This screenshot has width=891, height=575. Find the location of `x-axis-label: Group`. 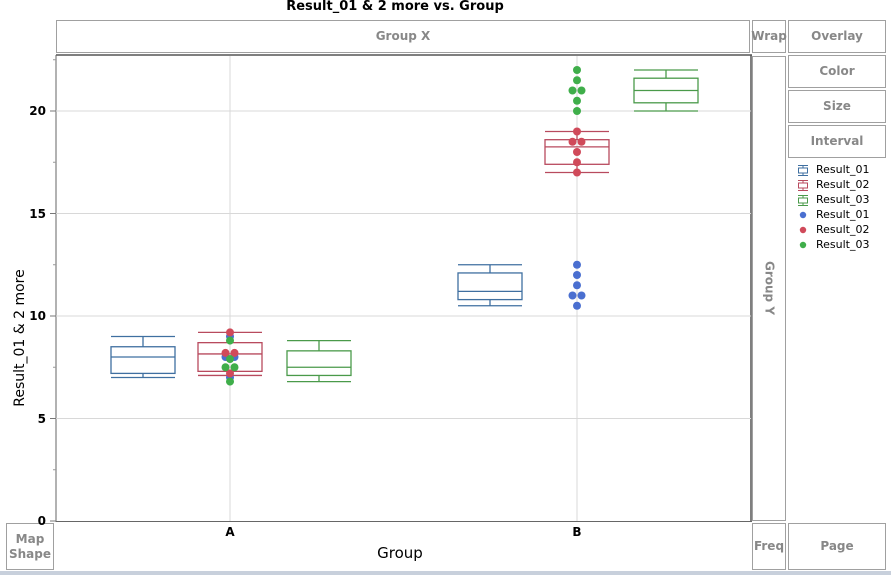

x-axis-label: Group is located at coordinates (400, 553).